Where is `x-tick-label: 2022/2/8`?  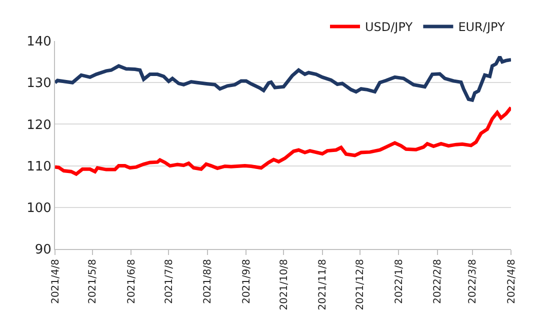
x-tick-label: 2022/2/8 is located at coordinates (438, 281).